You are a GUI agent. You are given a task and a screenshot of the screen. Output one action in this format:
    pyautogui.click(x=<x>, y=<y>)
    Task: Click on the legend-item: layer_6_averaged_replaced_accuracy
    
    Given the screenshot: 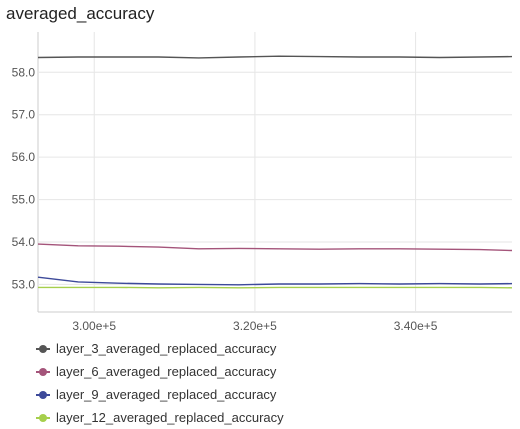 What is the action you would take?
    pyautogui.click(x=160, y=371)
    